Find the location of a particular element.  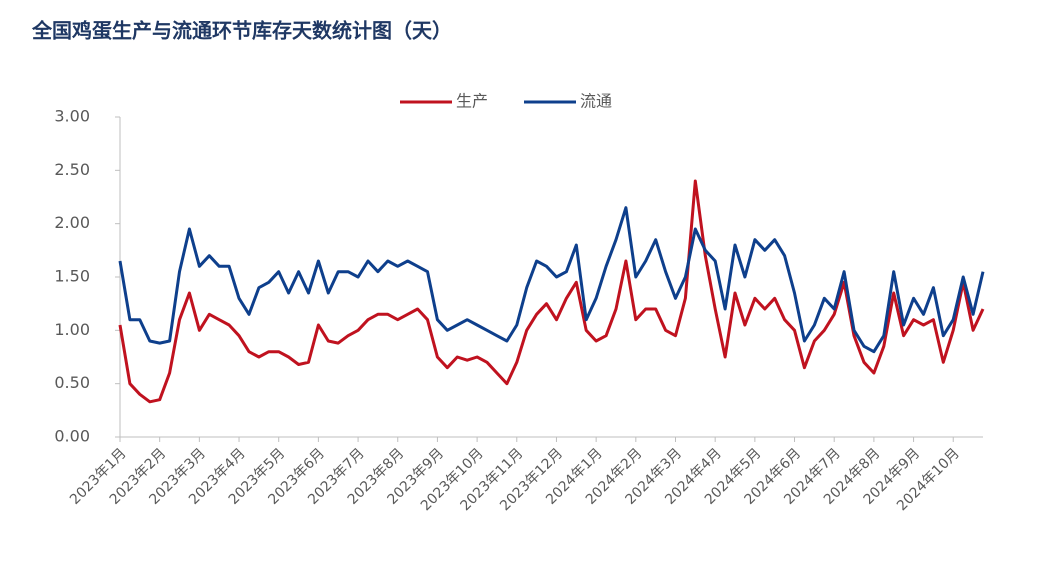

y-tick-label: 1.00 is located at coordinates (72, 329).